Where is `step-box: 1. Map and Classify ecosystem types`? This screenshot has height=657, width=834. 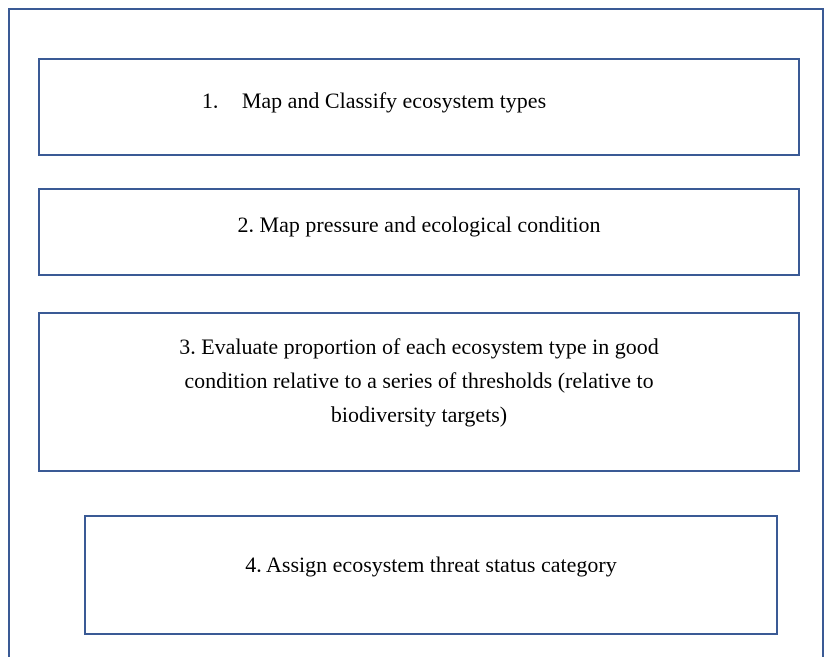
step-box: 1. Map and Classify ecosystem types is located at coordinates (419, 107).